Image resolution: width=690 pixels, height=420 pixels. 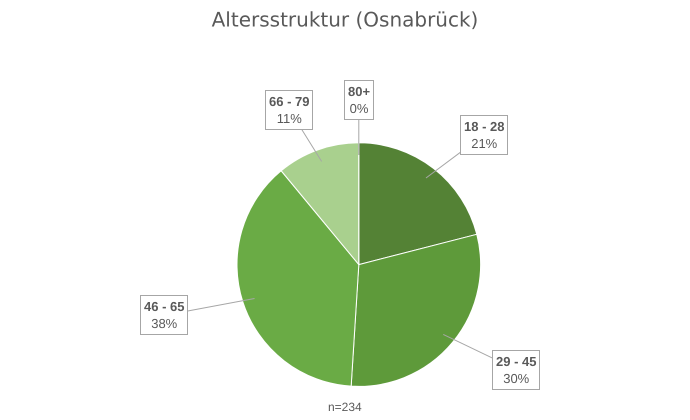 I want to click on chart-title: Altersstruktur (Osnabrück), so click(x=345, y=20).